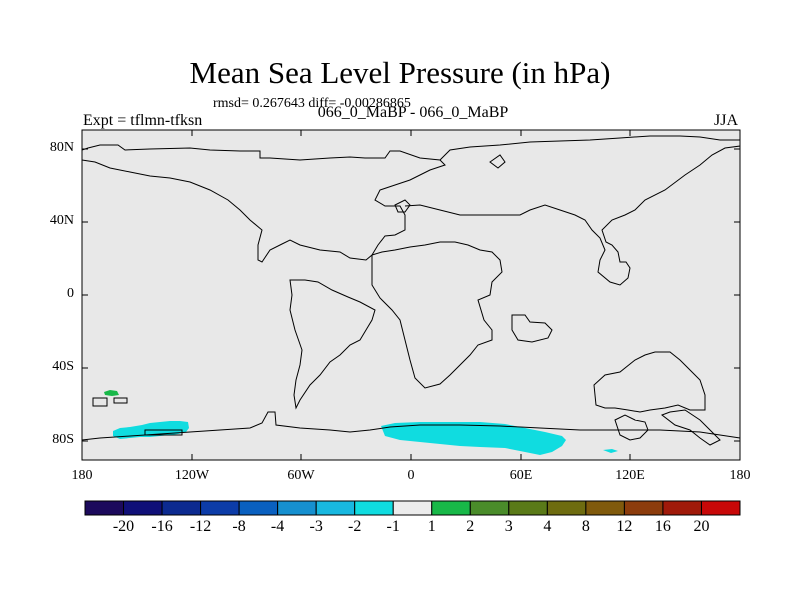  Describe the element at coordinates (143, 120) in the screenshot. I see `experiment-label: Expt = tflmn-tfksn` at that location.